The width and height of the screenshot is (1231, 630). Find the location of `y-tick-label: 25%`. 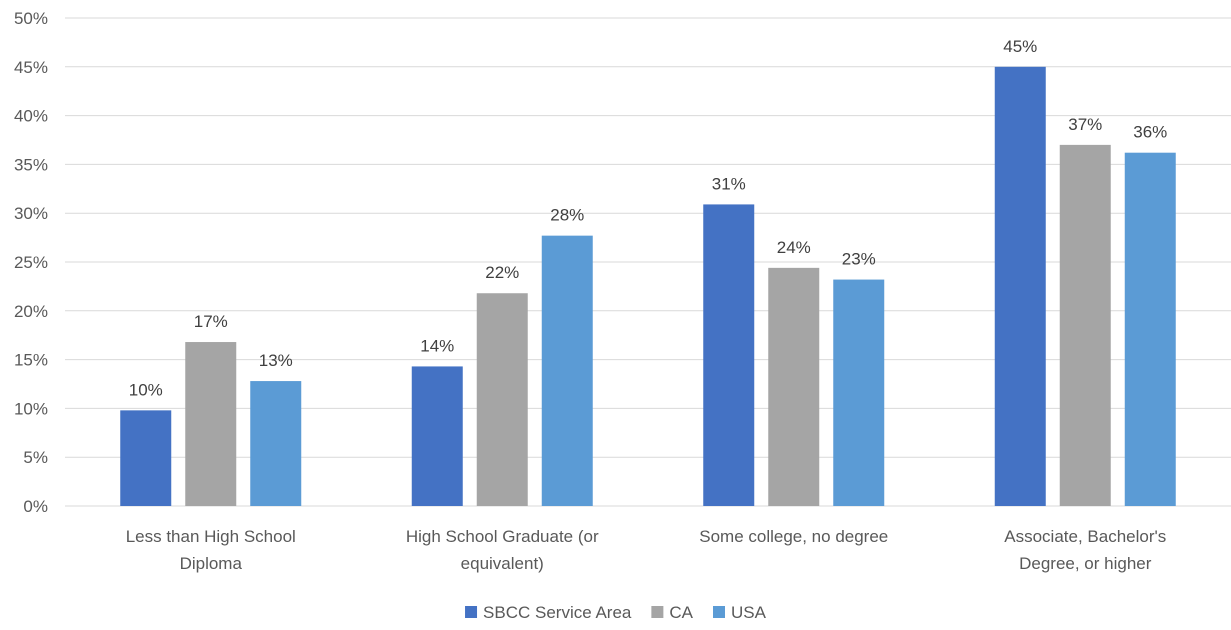

y-tick-label: 25% is located at coordinates (31, 262).